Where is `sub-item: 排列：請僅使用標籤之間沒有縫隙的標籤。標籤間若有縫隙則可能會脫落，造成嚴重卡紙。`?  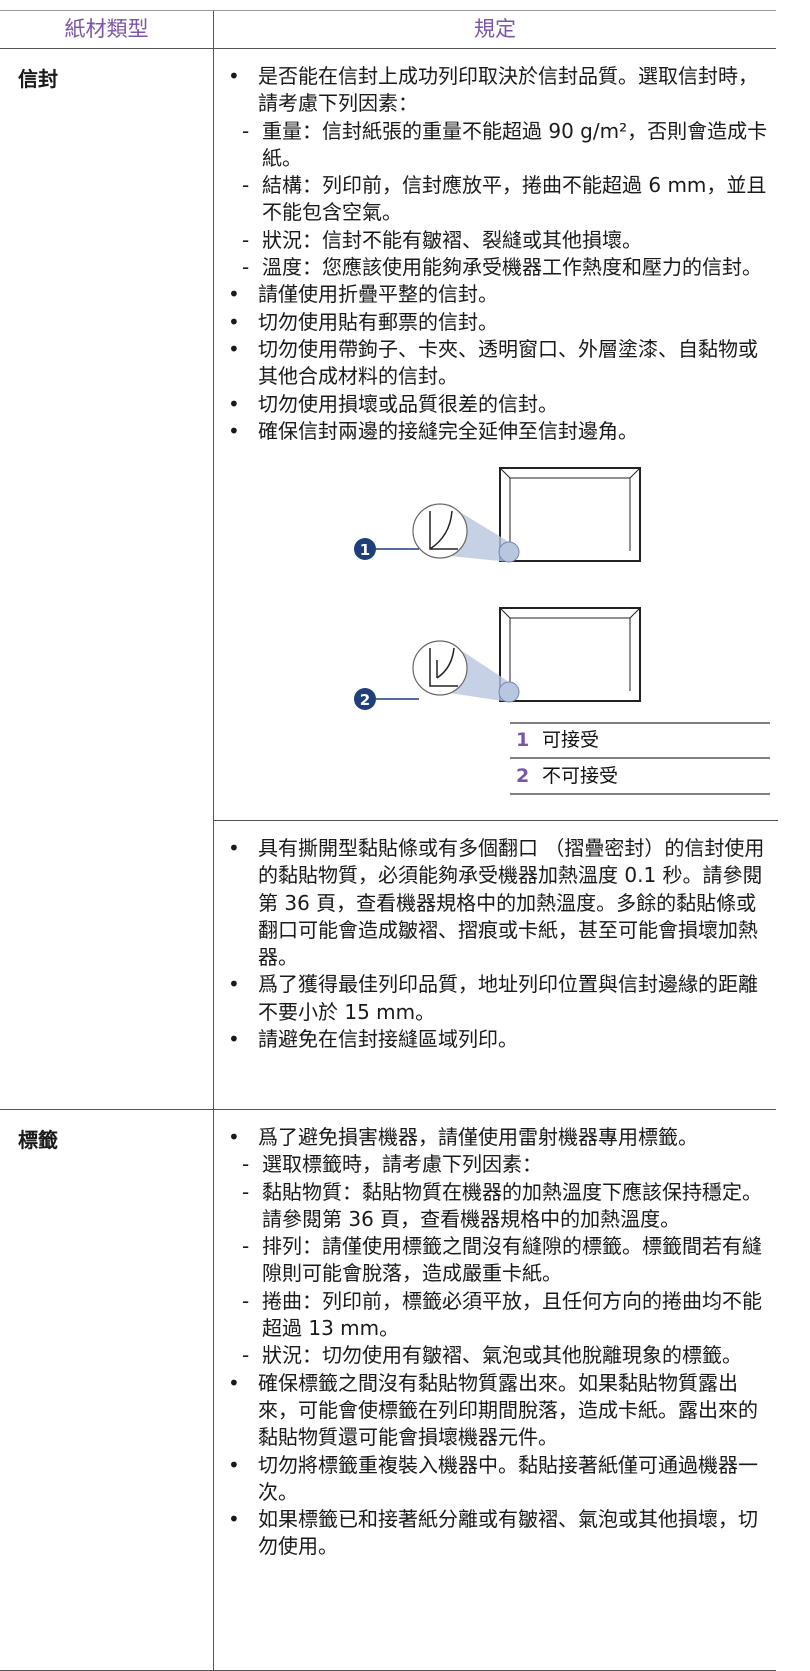
sub-item: 排列：請僅使用標籤之間沒有縫隙的標籤。標籤間若有縫隙則可能會脫落，造成嚴重卡紙。 is located at coordinates (503, 1260).